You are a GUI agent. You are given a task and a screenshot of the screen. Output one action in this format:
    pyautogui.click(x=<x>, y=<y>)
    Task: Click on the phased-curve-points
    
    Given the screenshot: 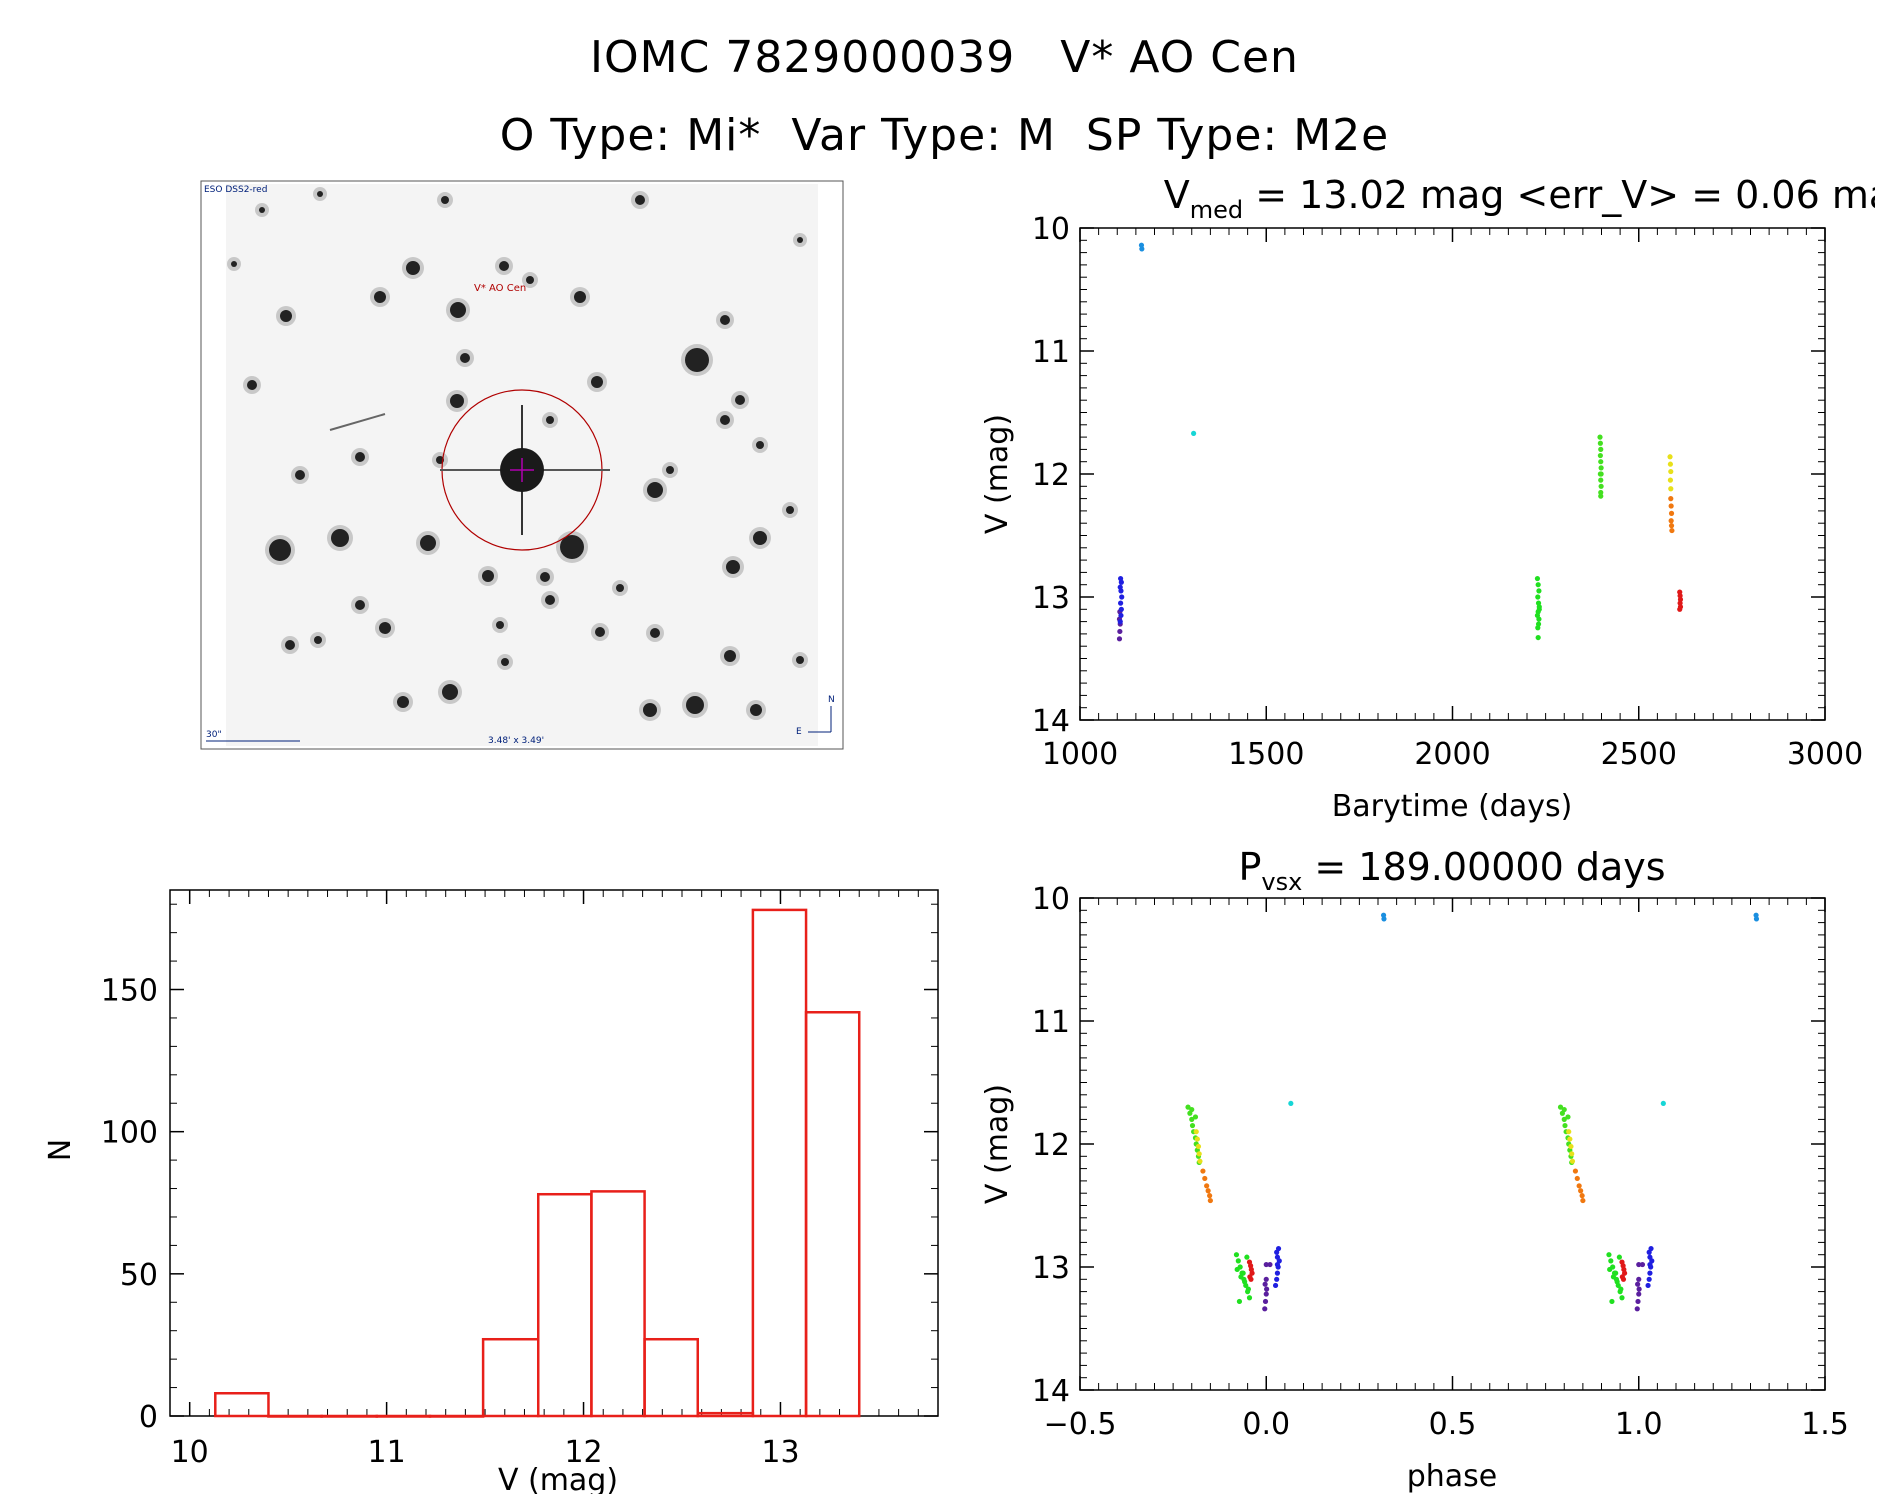 What is the action you would take?
    pyautogui.click(x=1472, y=1112)
    